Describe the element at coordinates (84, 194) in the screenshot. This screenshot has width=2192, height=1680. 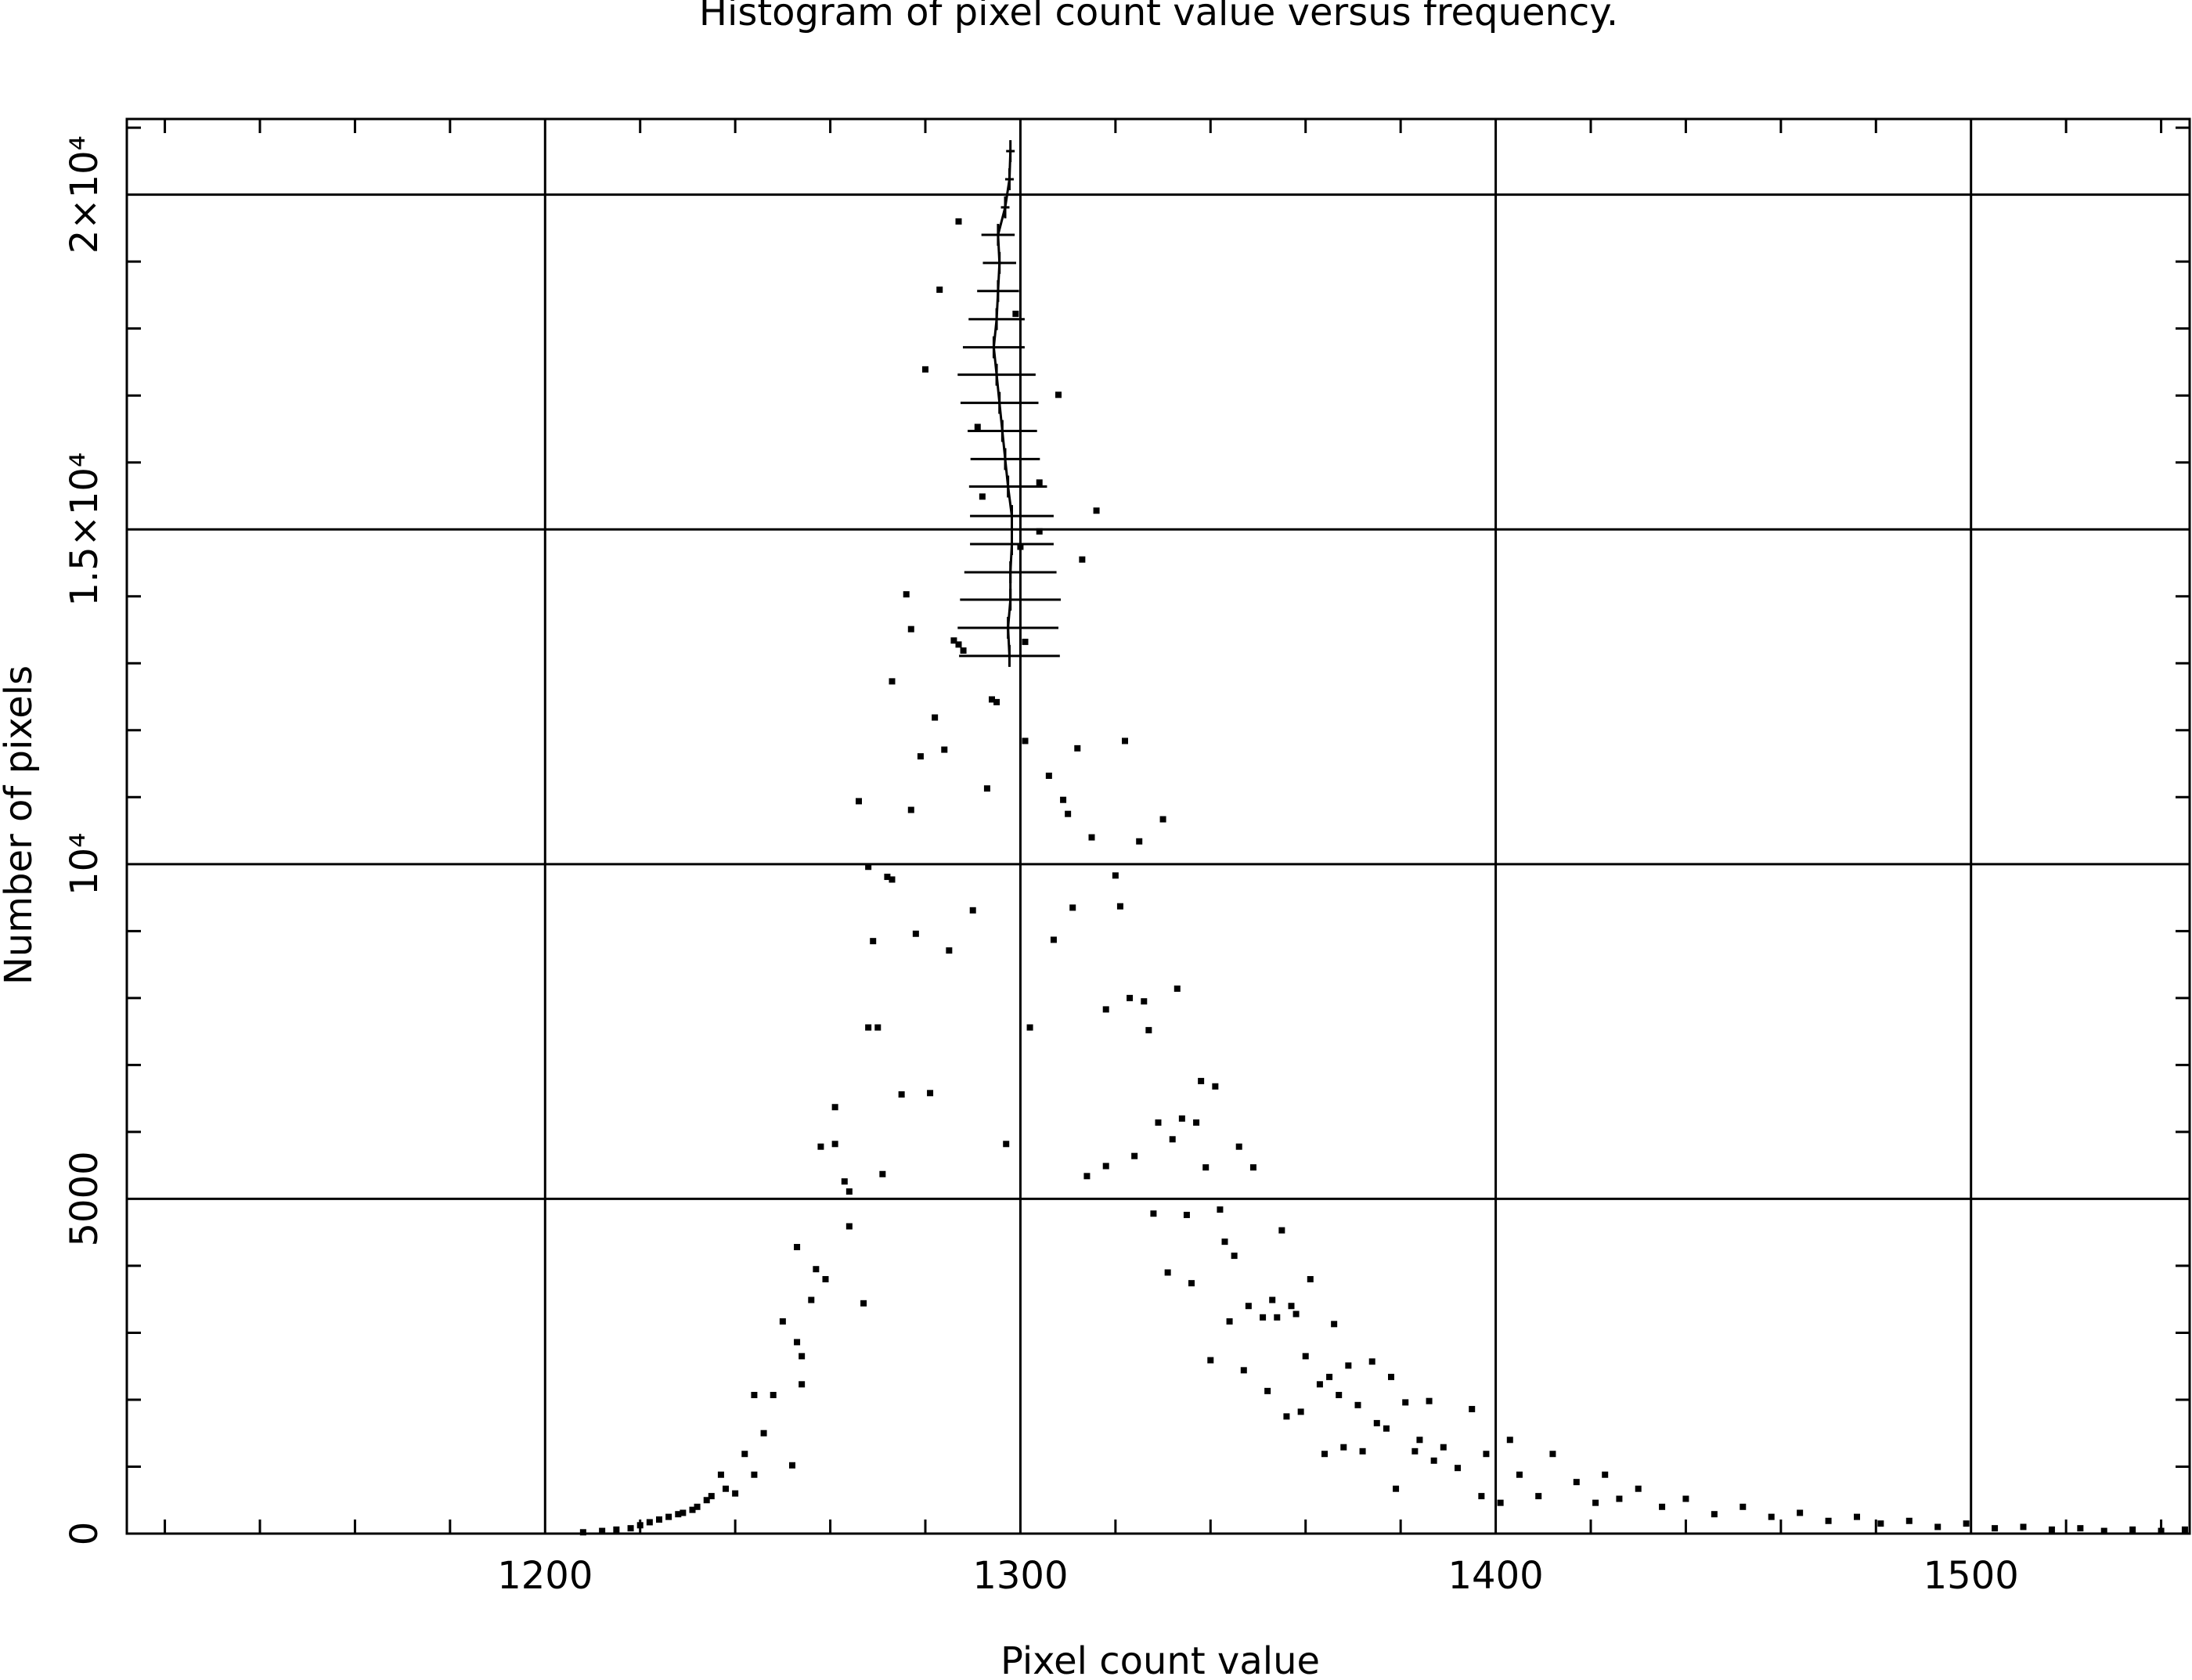
I see `y-tick-label: 2×10⁴` at that location.